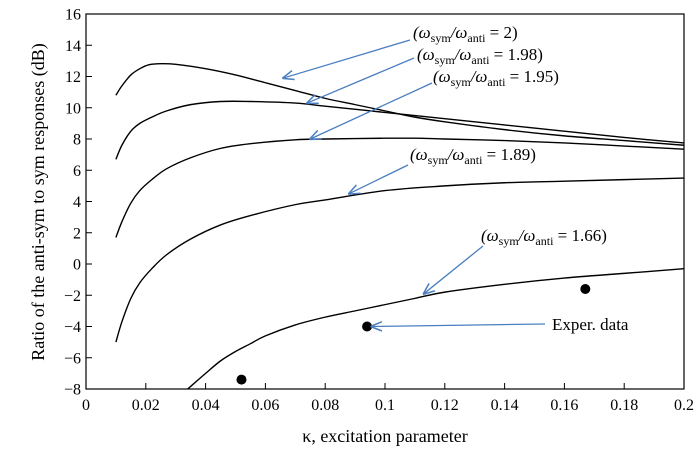 Image resolution: width=697 pixels, height=455 pixels. What do you see at coordinates (473, 156) in the screenshot?
I see `series-annotation-label: (ωsym/ωanti = 1.89)` at bounding box center [473, 156].